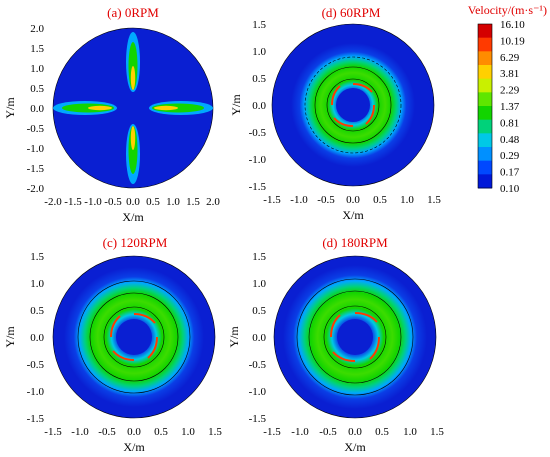  What do you see at coordinates (512, 41) in the screenshot?
I see `colorbar-level-label: 10.19` at bounding box center [512, 41].